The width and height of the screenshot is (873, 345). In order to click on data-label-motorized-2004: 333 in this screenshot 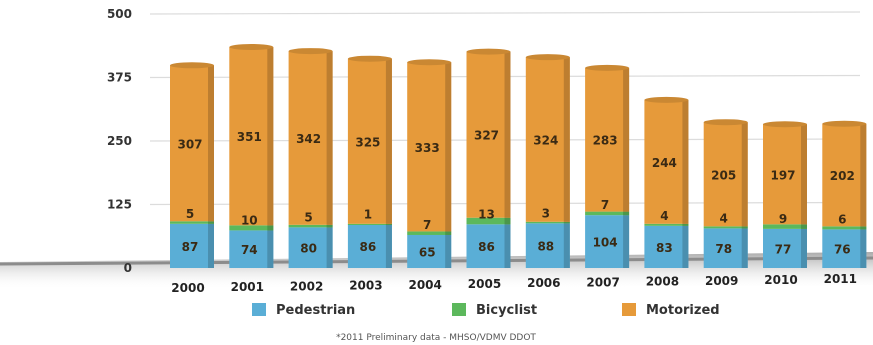, I will do `click(427, 148)`.